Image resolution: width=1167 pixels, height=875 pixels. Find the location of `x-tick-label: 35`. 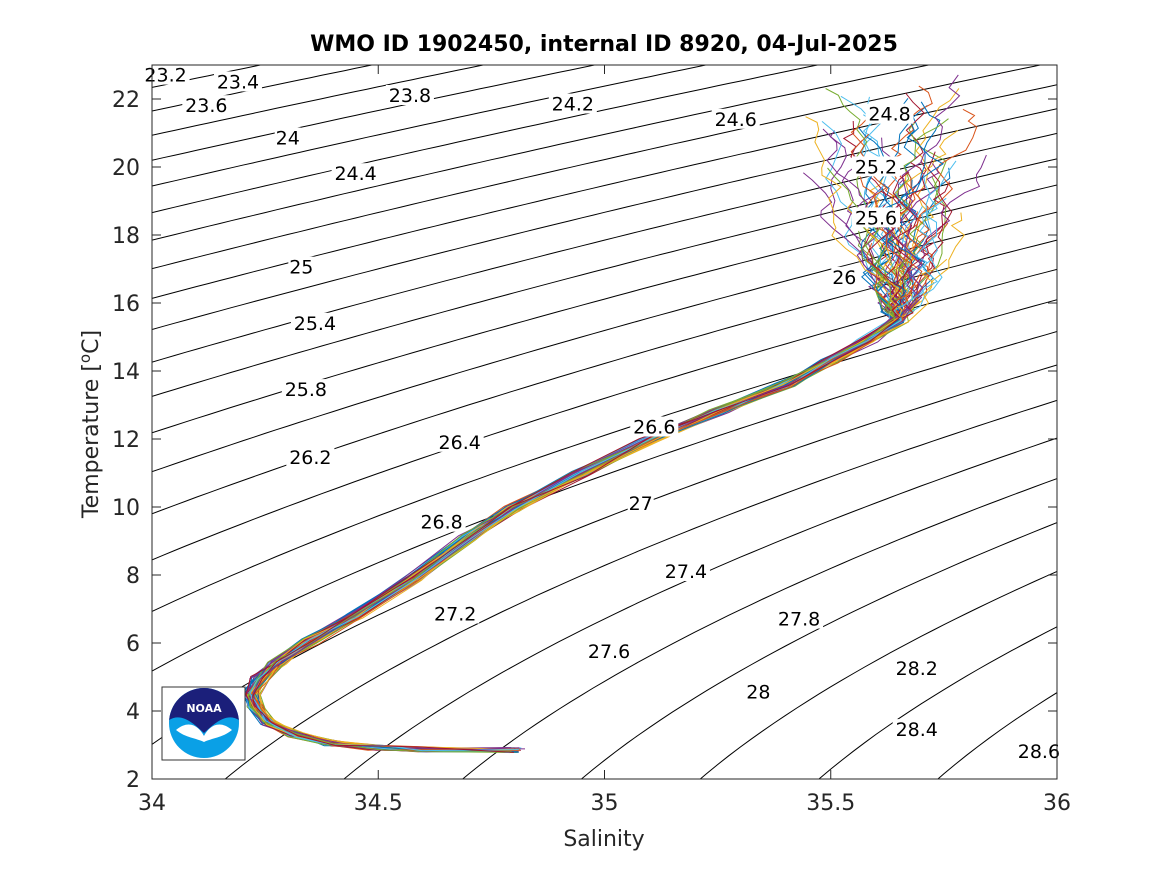

x-tick-label: 35 is located at coordinates (605, 803).